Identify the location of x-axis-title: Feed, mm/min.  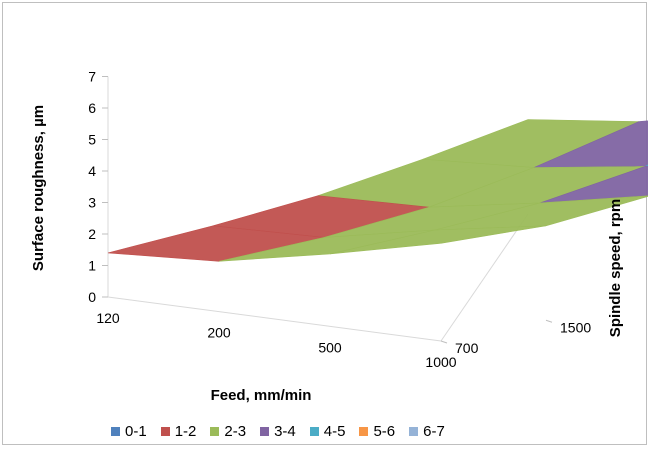
(261, 395).